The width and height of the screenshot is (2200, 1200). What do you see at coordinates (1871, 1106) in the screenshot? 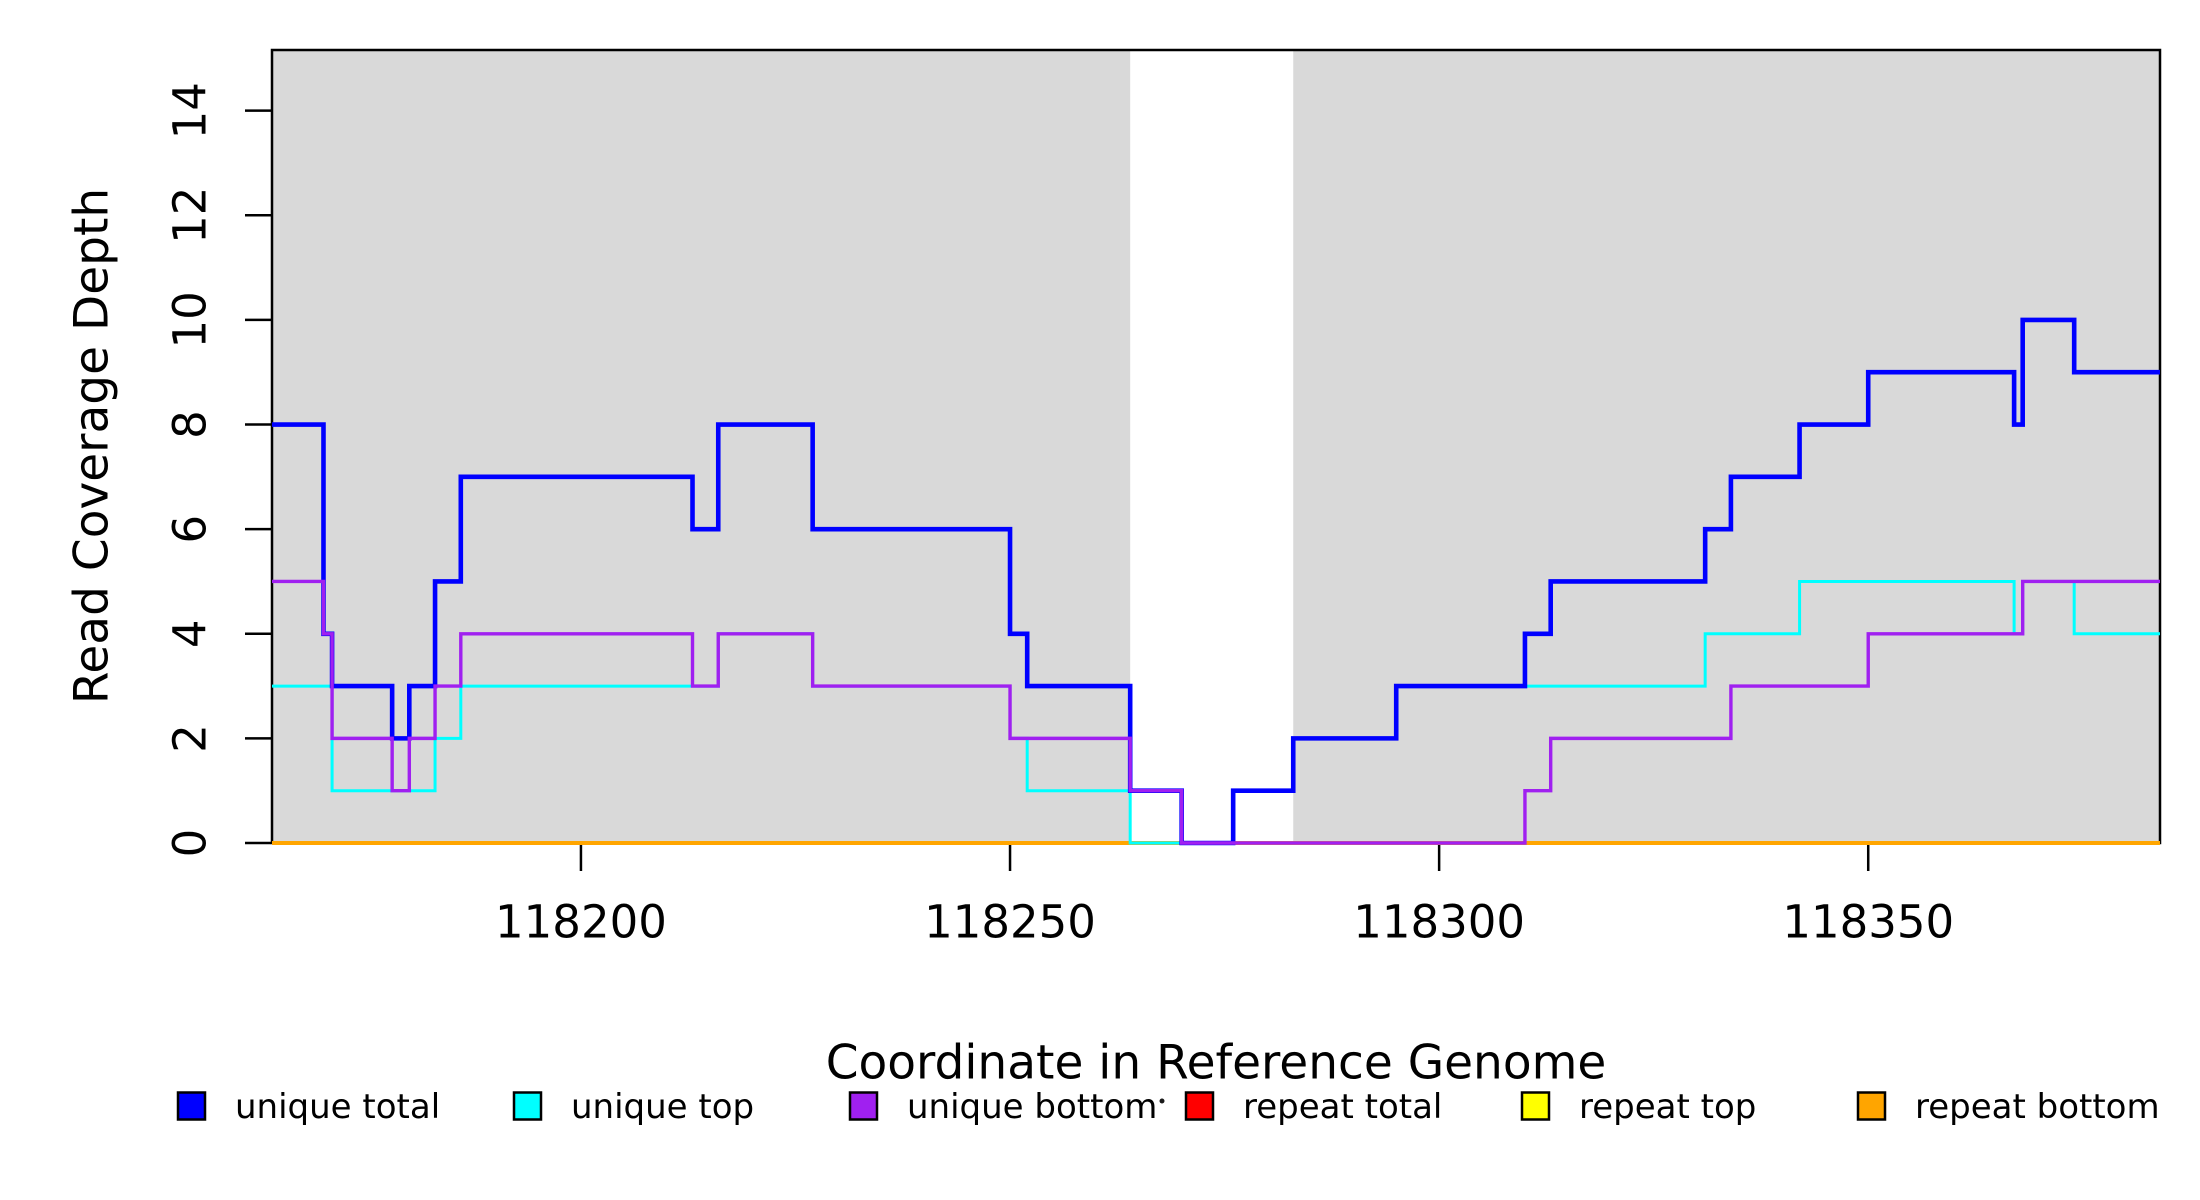
I see `legend-swatch-repeat-bottom` at bounding box center [1871, 1106].